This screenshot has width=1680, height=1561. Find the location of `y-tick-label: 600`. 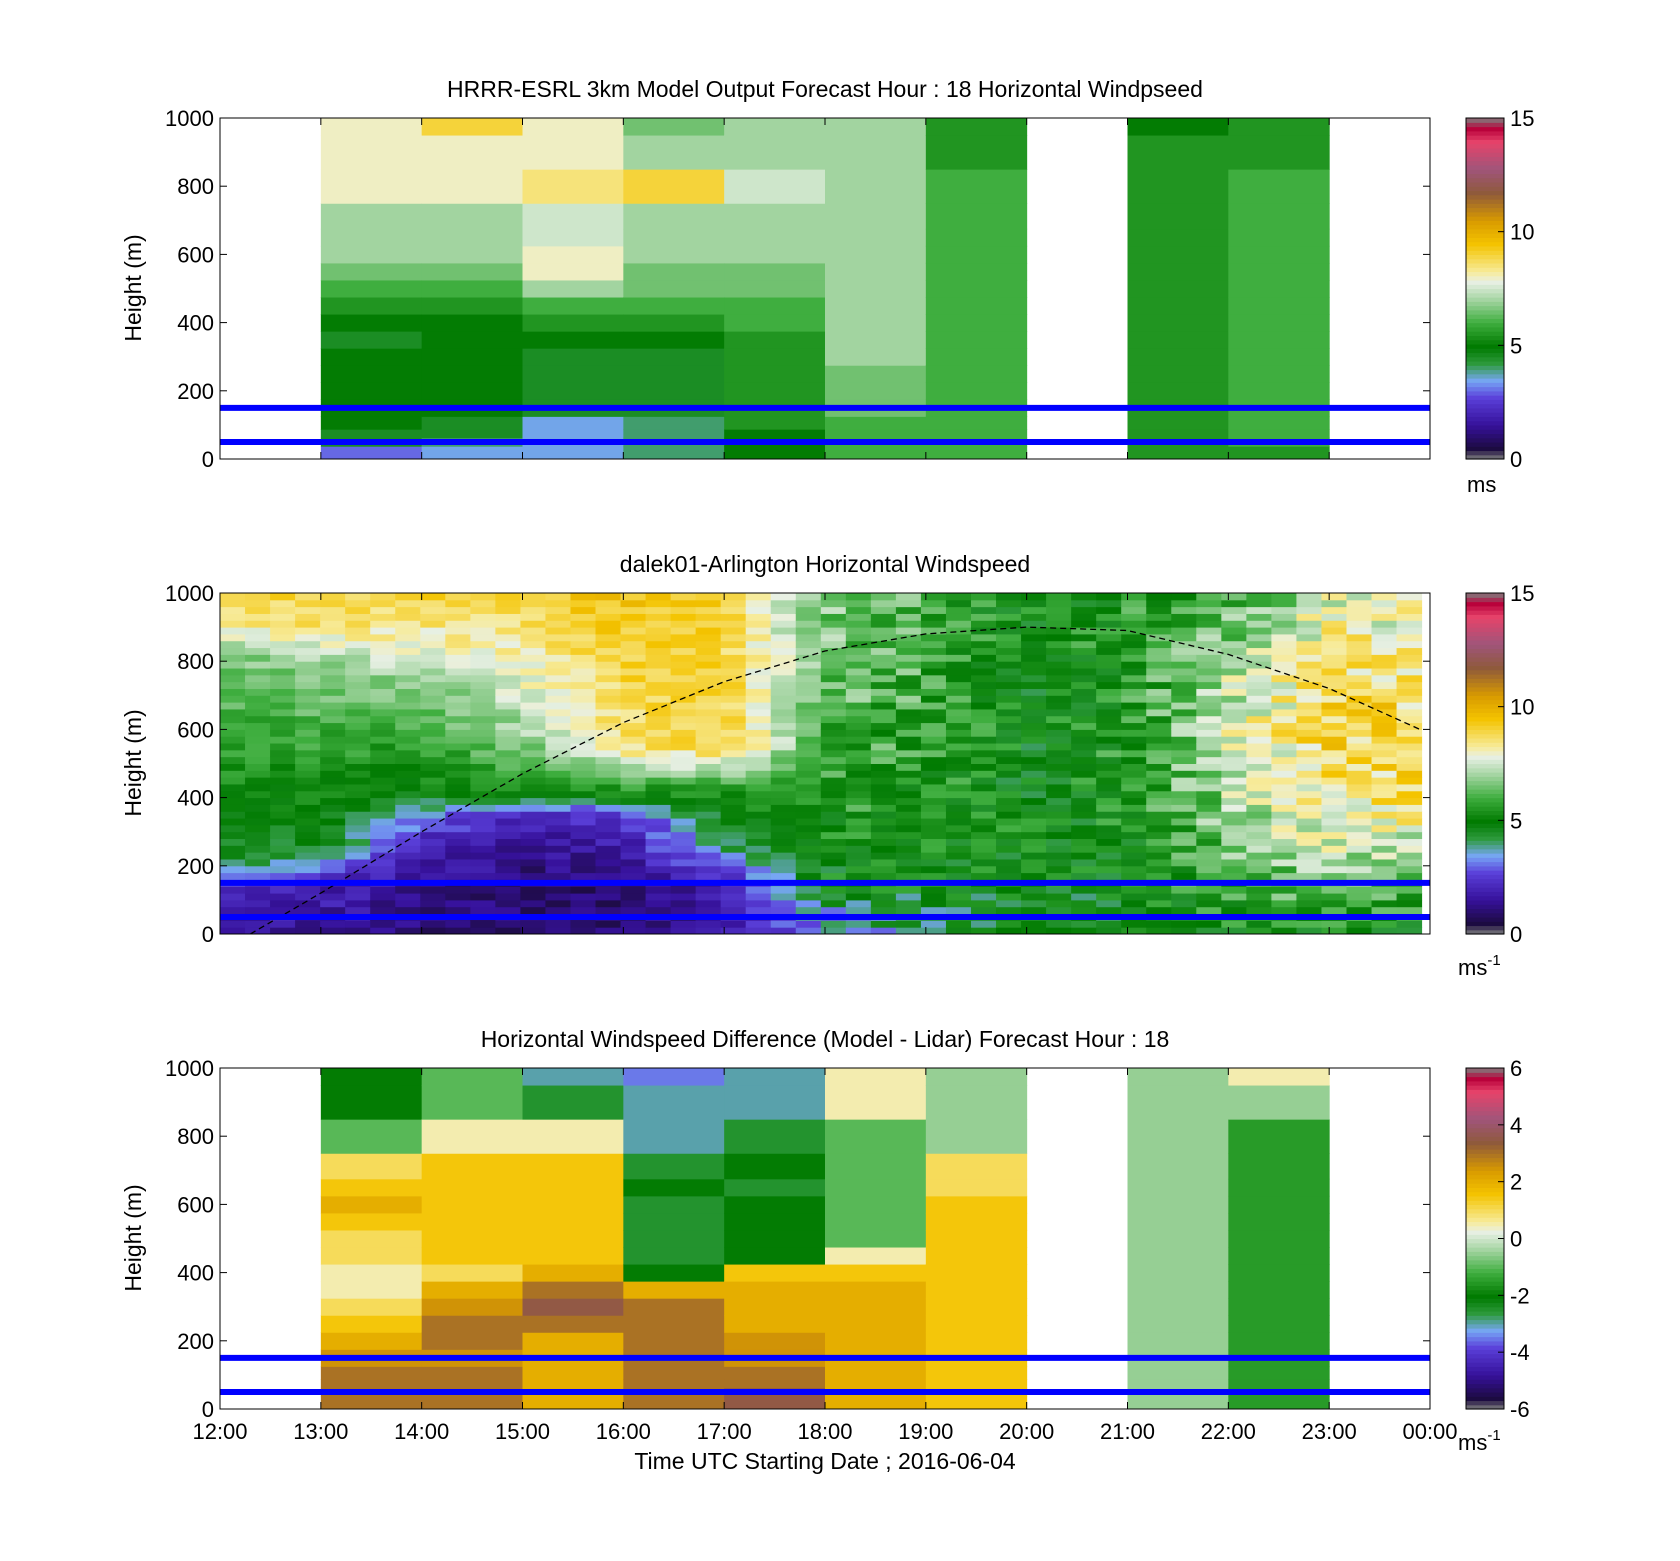

y-tick-label: 600 is located at coordinates (195, 1204).